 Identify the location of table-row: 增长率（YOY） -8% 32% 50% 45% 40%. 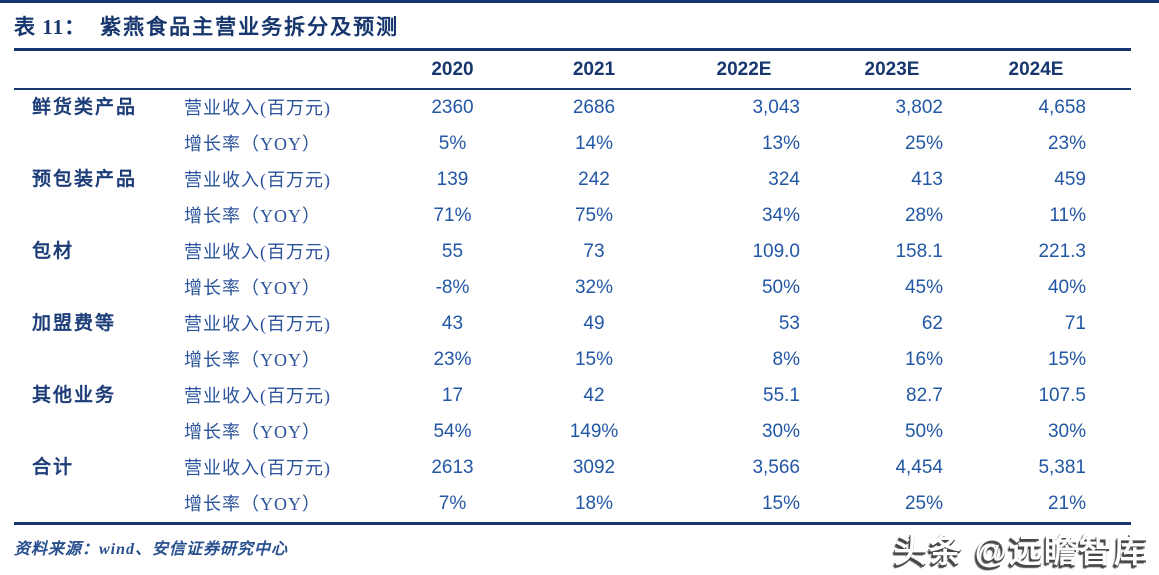
(572, 288).